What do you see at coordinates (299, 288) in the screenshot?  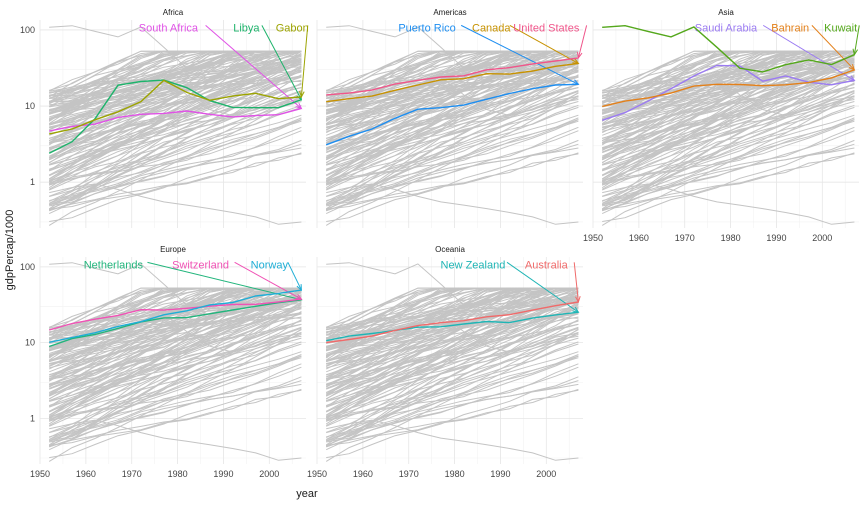 I see `arrow-head-norway` at bounding box center [299, 288].